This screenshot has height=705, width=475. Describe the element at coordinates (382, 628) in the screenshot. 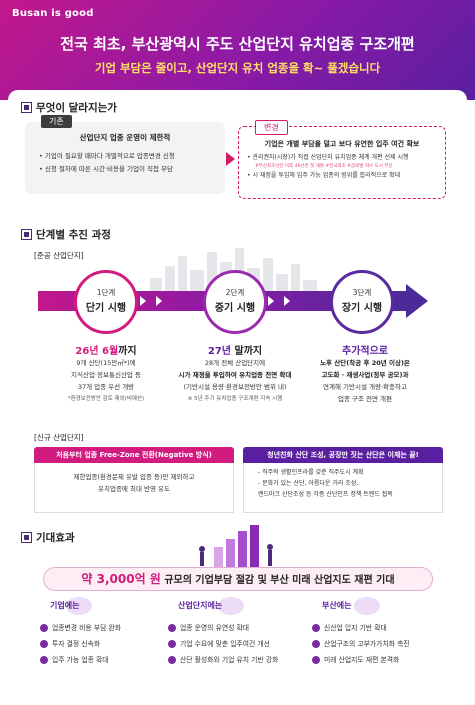

I see `list-item: 신산업 입지 기반 확대` at that location.